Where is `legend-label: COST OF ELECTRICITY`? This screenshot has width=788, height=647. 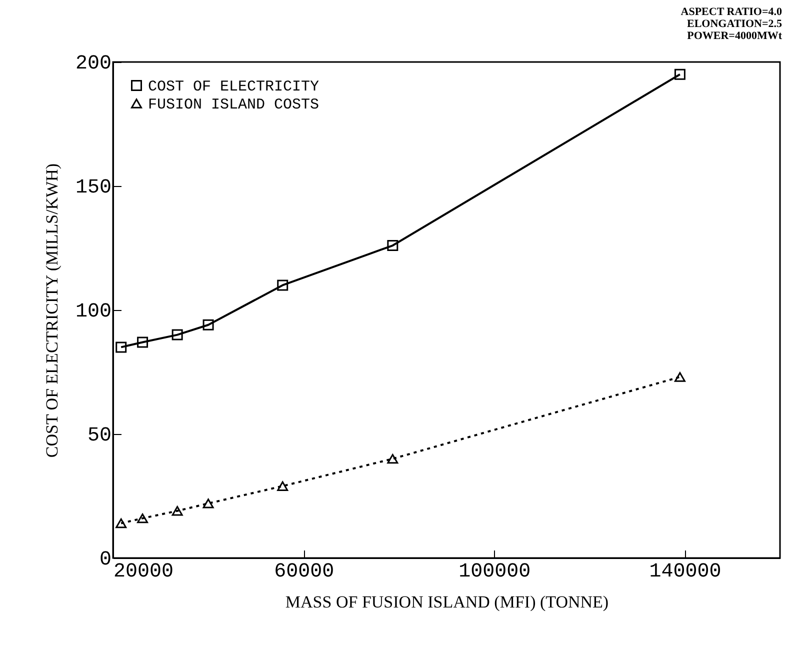
legend-label: COST OF ELECTRICITY is located at coordinates (234, 87).